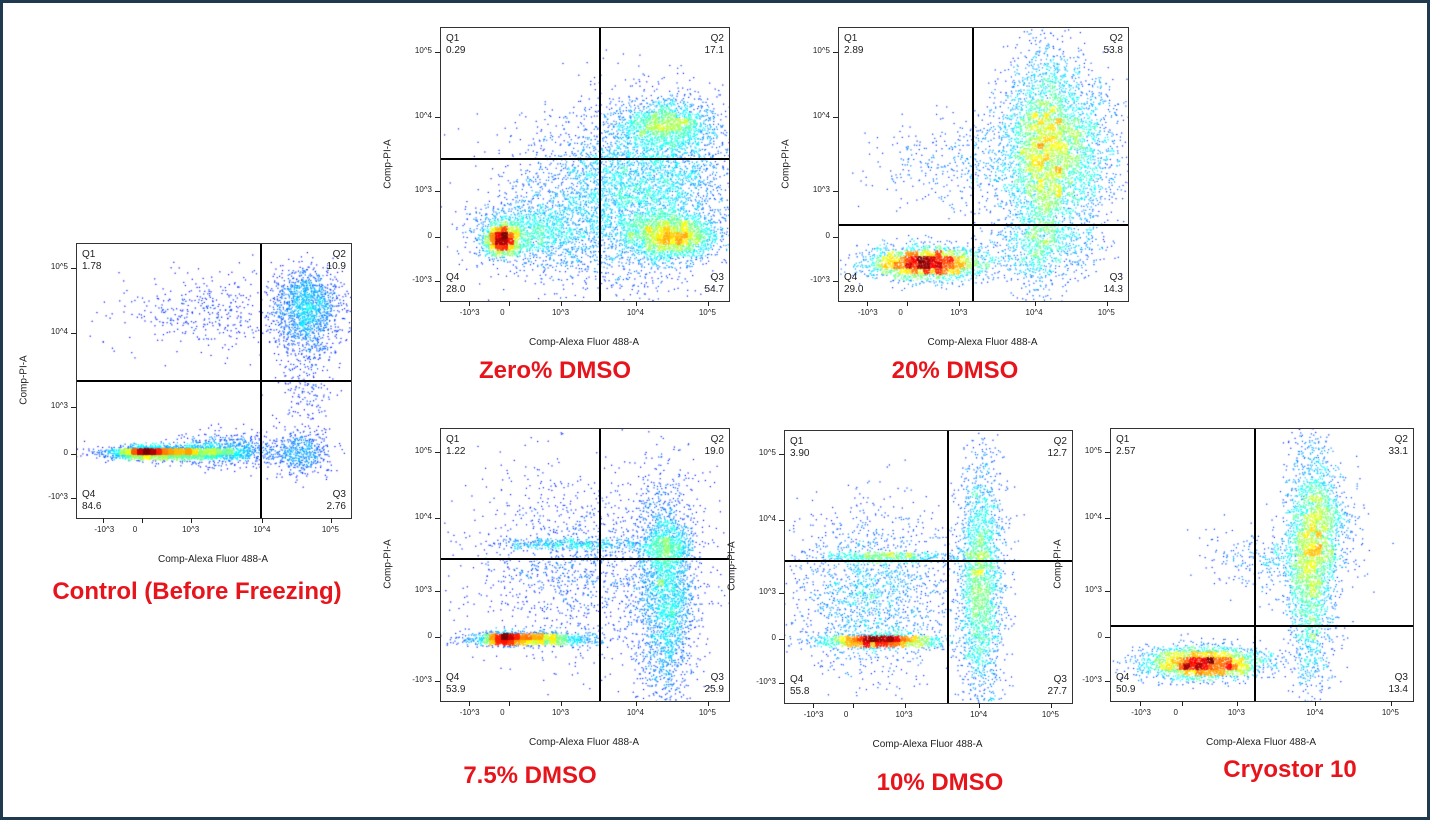  Describe the element at coordinates (1125, 684) in the screenshot. I see `quadrant-q4: Q4 50.9` at that location.